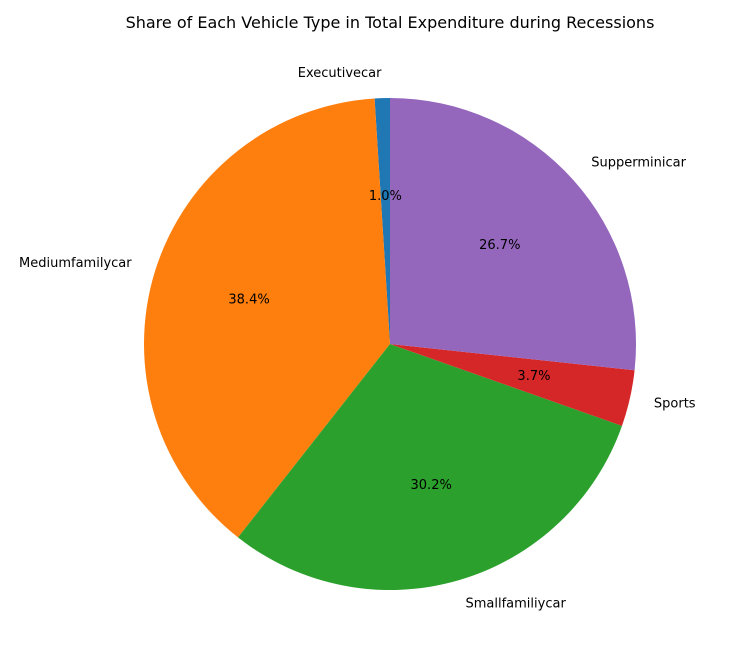  Describe the element at coordinates (340, 73) in the screenshot. I see `slice-label-executivecar: Executivecar` at that location.